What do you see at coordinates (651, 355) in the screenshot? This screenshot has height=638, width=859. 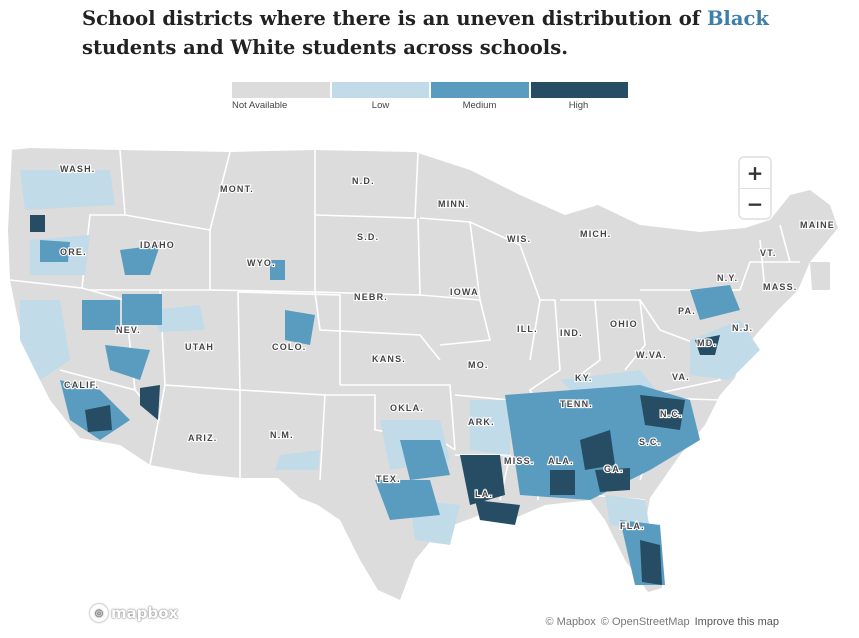 I see `state-label-wva: W.VA.` at bounding box center [651, 355].